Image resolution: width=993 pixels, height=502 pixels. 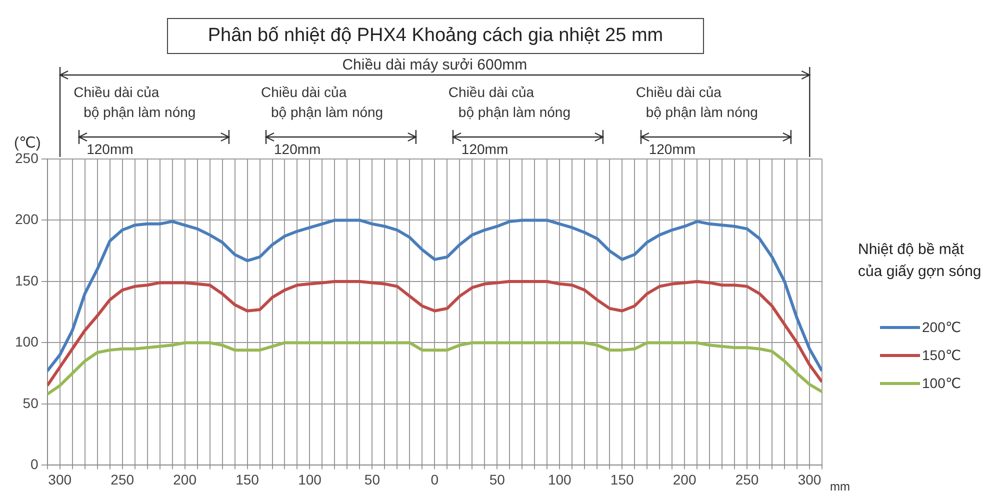 I want to click on y-tick-label: 150, so click(x=27, y=280).